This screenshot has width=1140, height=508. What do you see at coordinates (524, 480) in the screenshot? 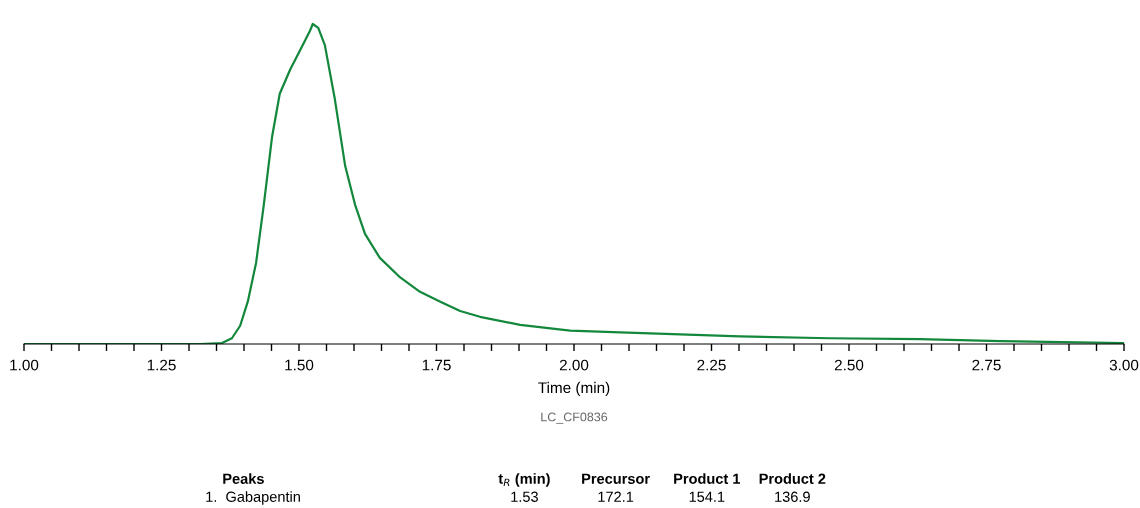
I see `text: t$_{R}$ (min)` at bounding box center [524, 480].